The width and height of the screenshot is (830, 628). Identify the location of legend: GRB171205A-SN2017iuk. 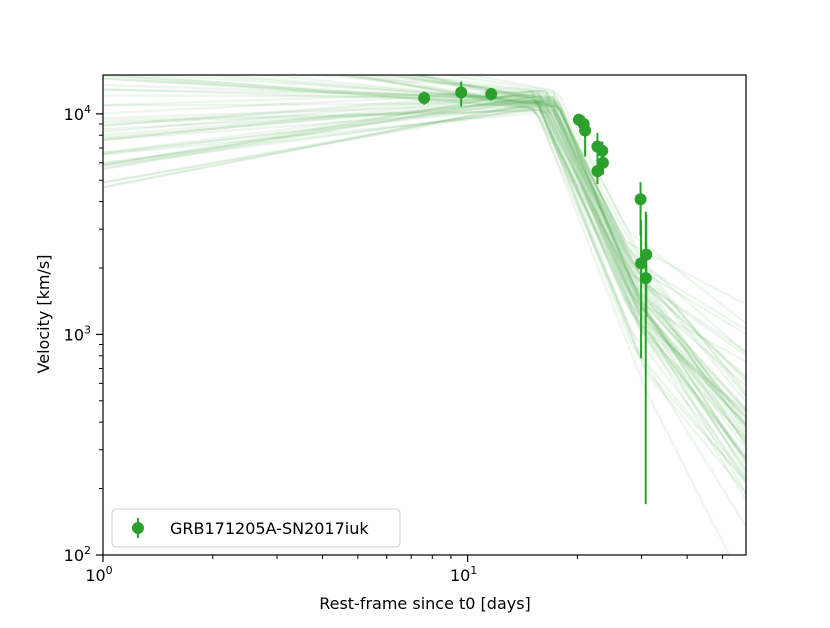
(256, 528).